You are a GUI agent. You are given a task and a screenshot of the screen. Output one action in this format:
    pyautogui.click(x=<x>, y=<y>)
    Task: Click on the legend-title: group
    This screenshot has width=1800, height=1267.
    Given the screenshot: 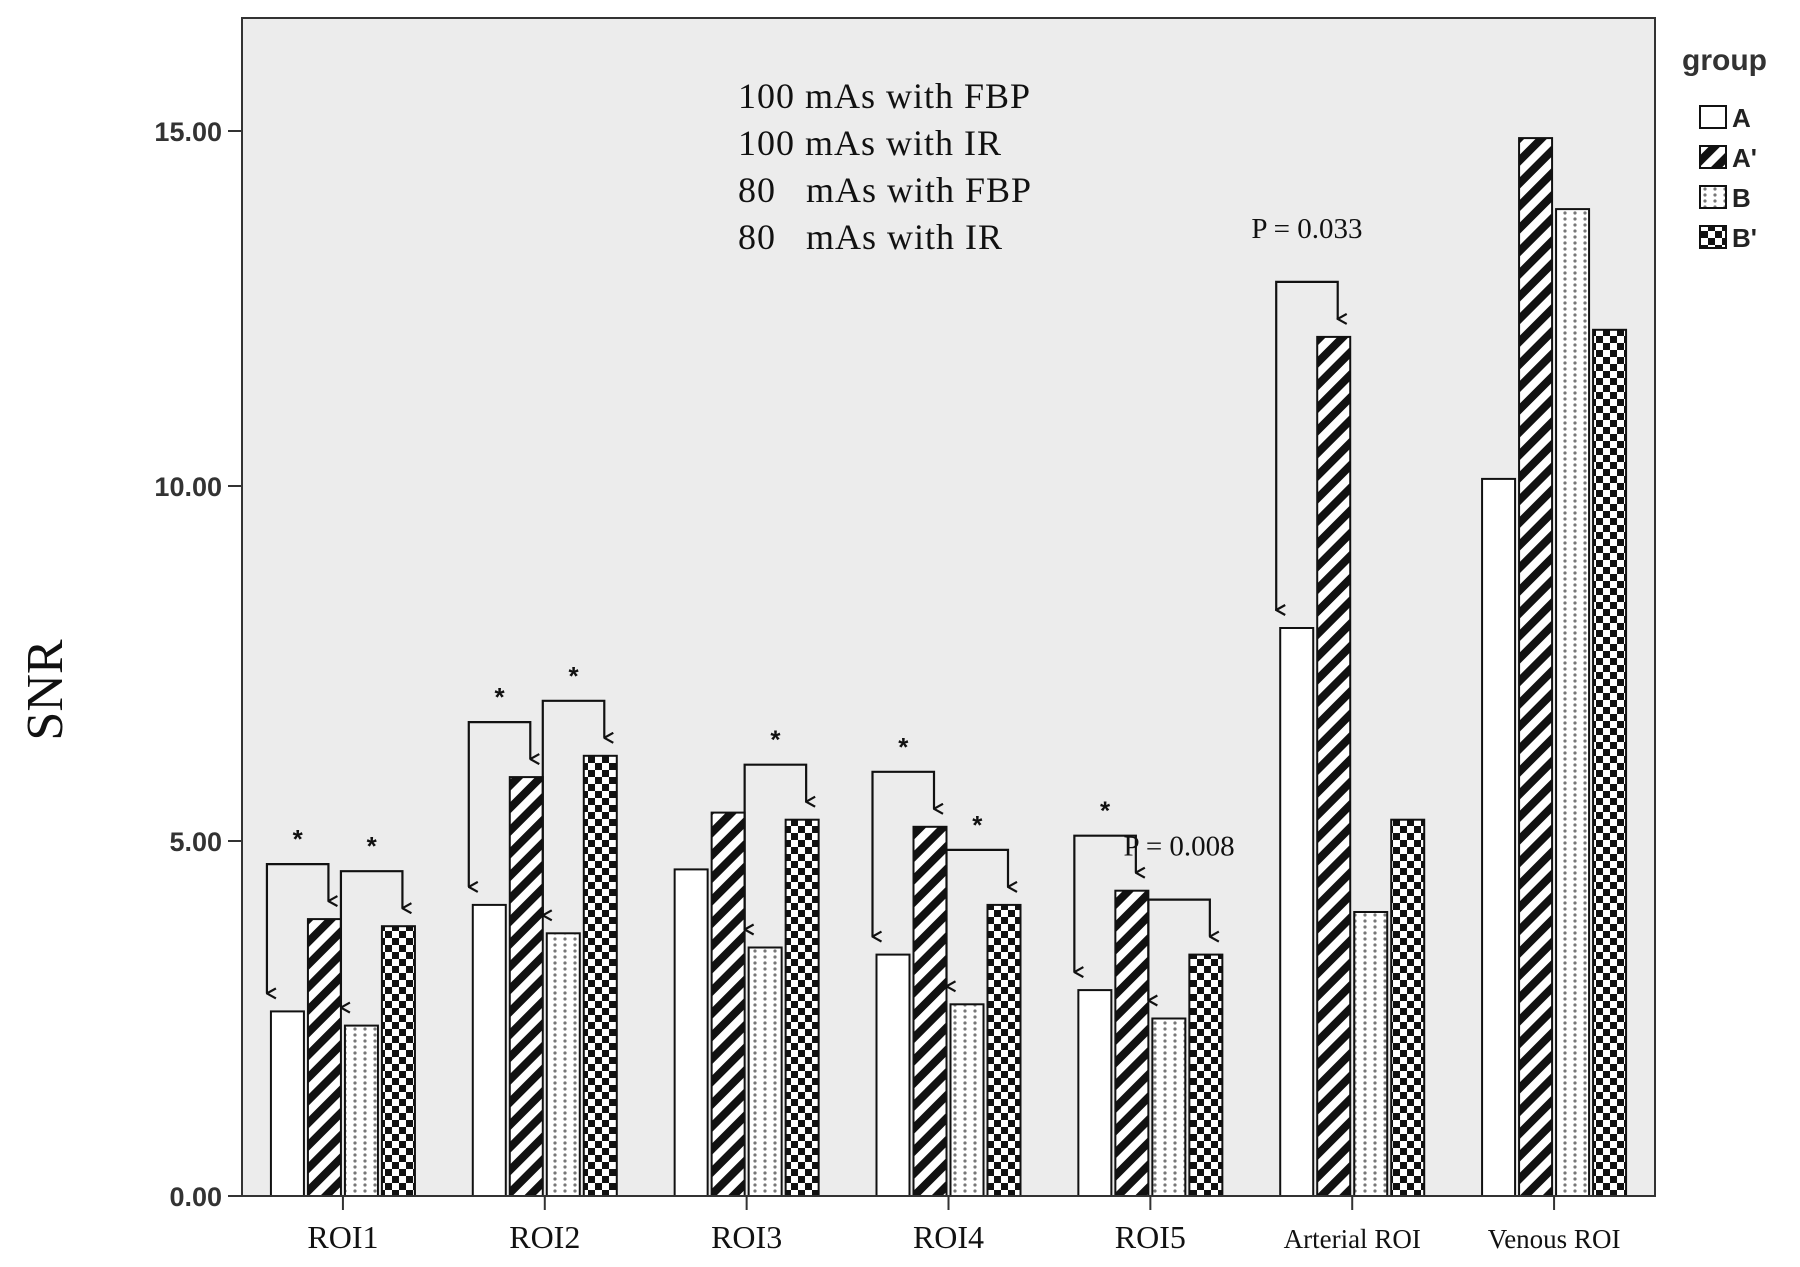 What is the action you would take?
    pyautogui.click(x=1724, y=60)
    